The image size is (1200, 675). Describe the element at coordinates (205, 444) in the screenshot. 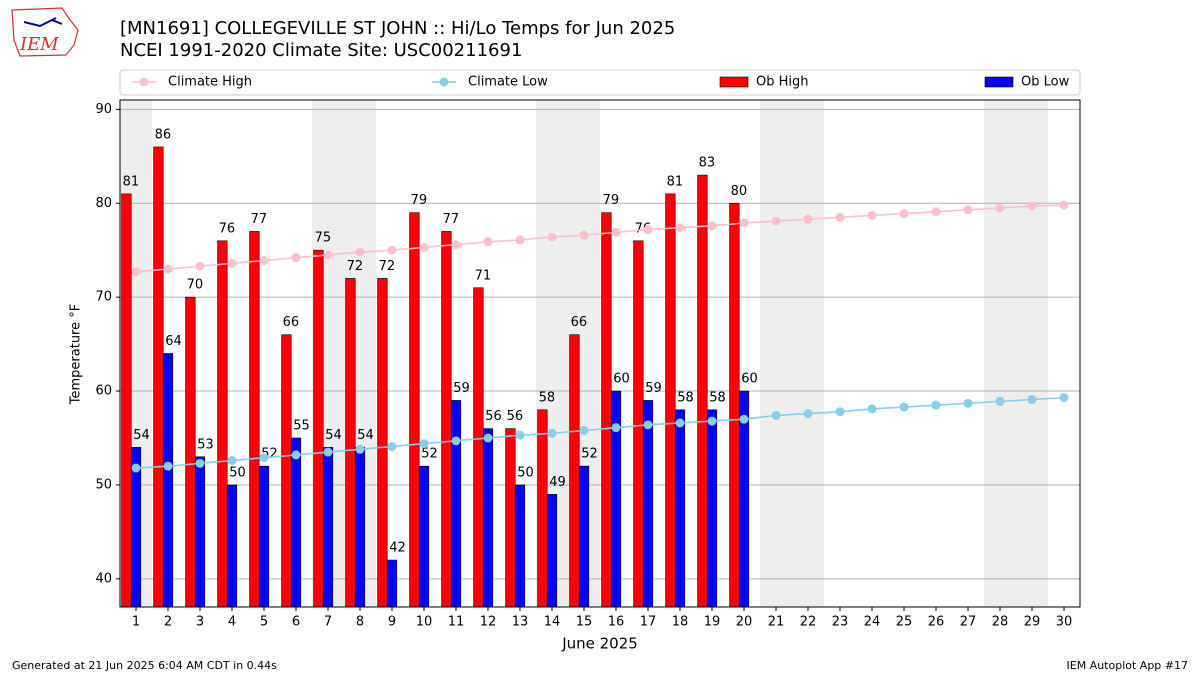

I see `value-label: 53` at that location.